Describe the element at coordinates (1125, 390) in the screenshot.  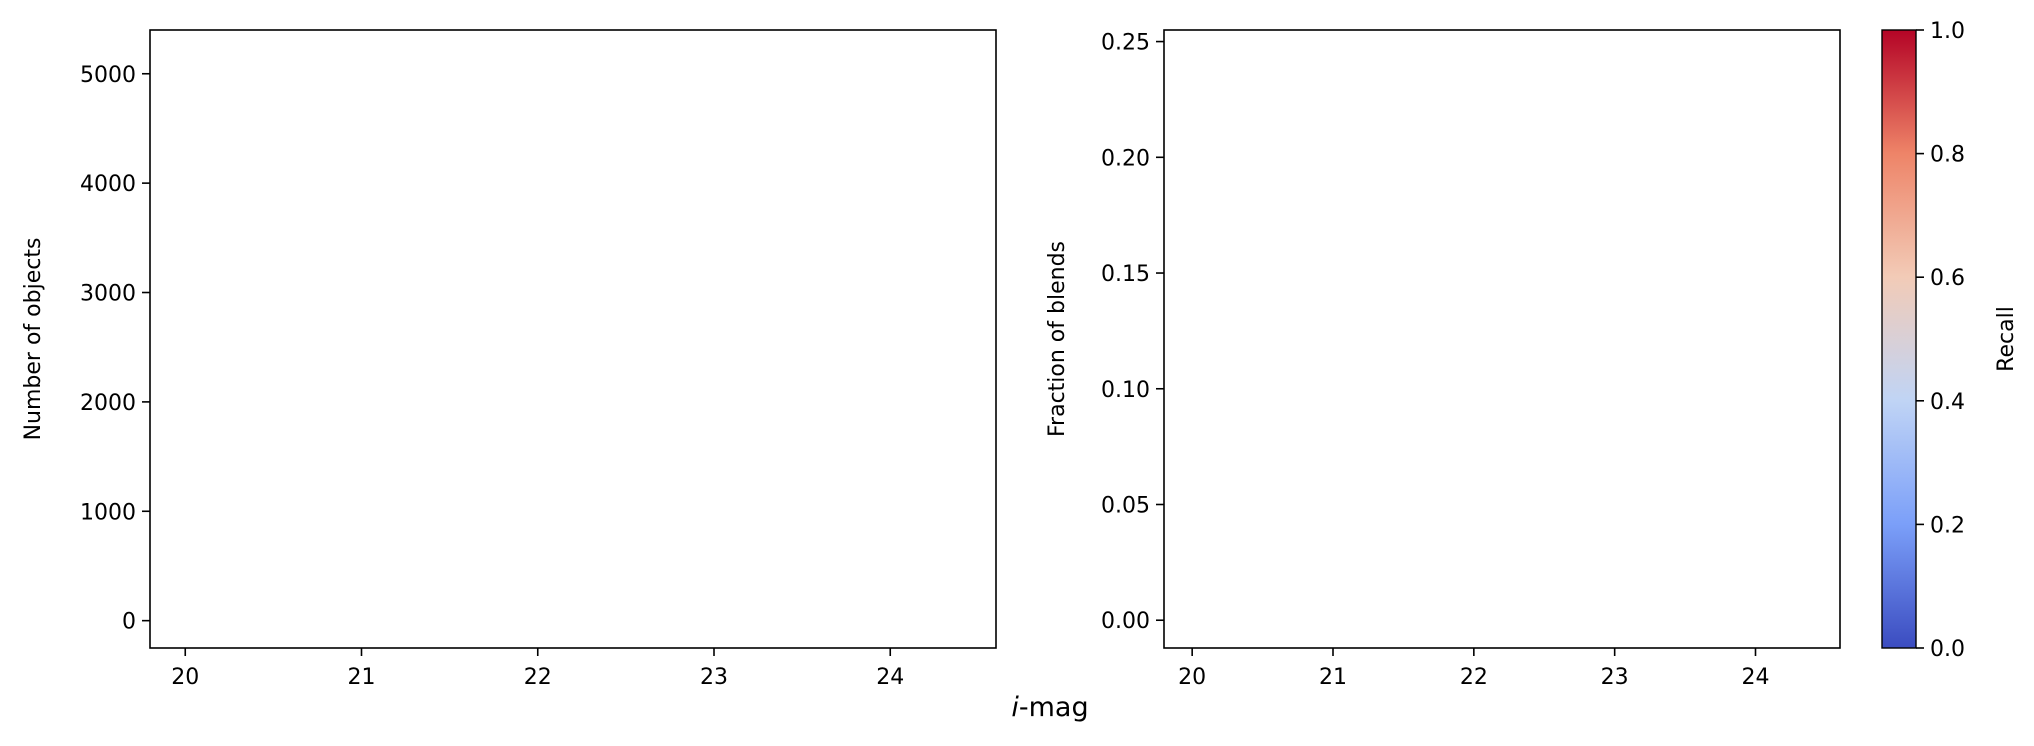
I see `right-chart-y-tick-label: 0.10` at that location.